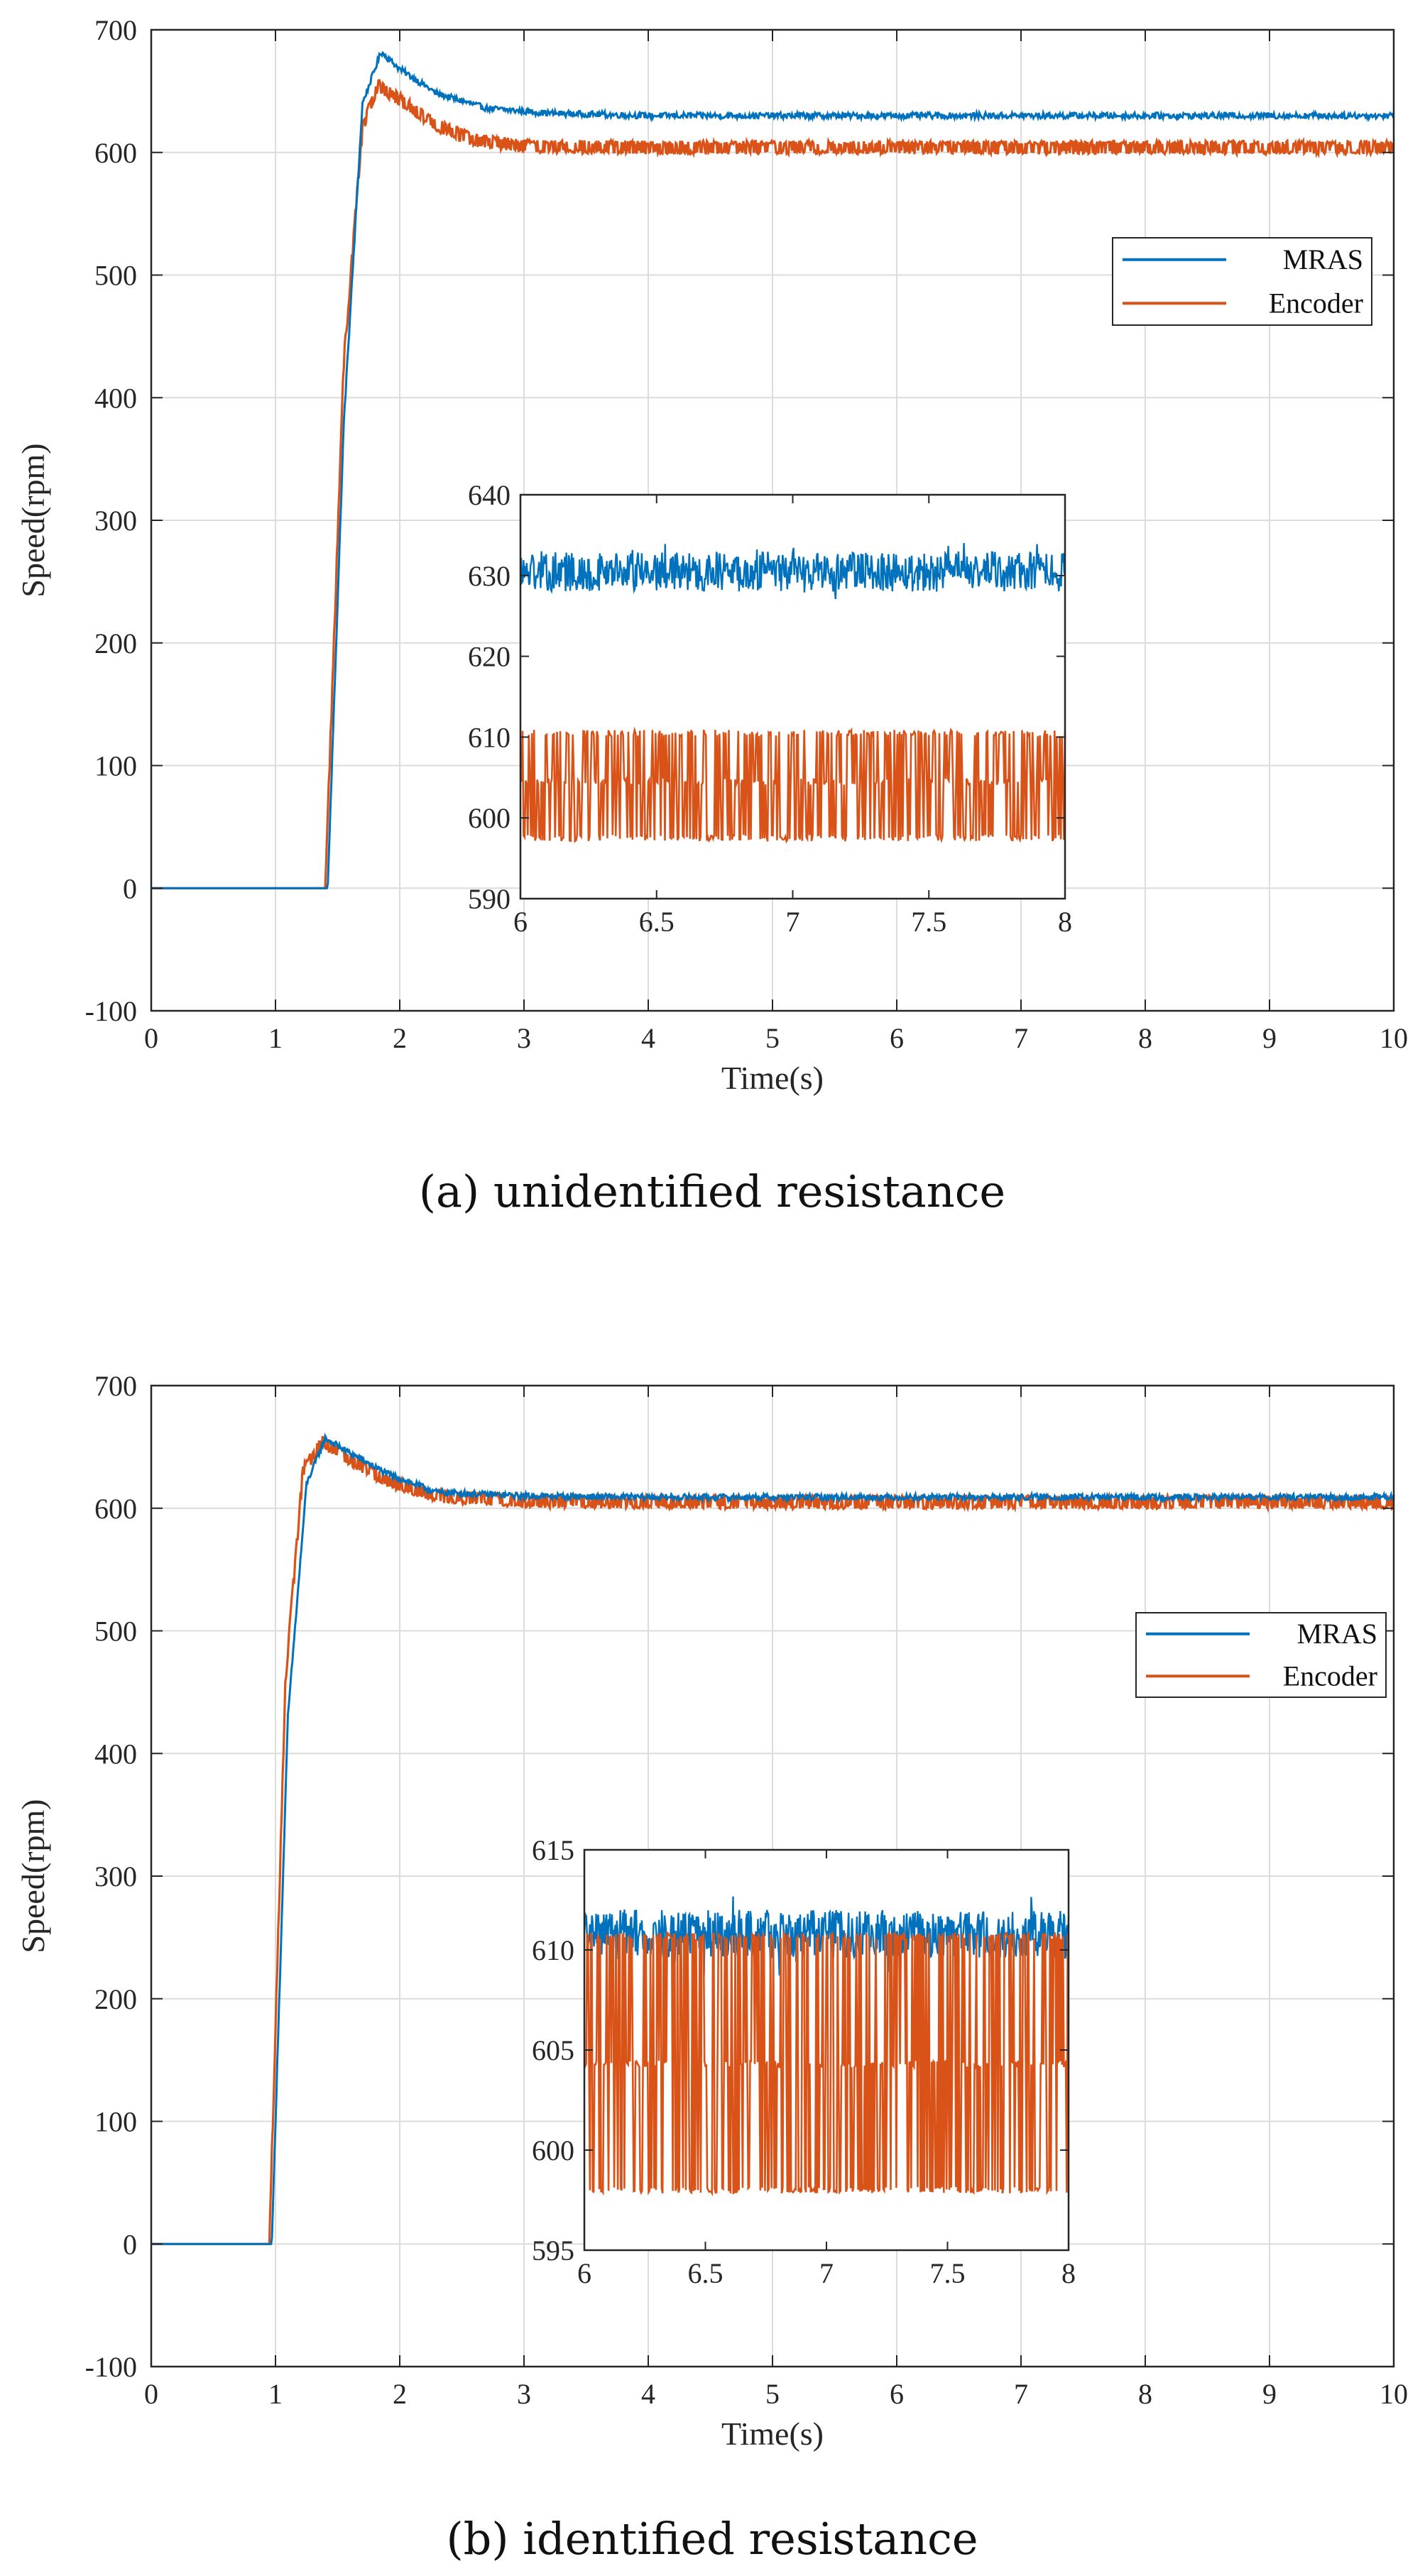 This screenshot has width=1425, height=2576. What do you see at coordinates (490, 495) in the screenshot?
I see `inset-y-tick-label: 640` at bounding box center [490, 495].